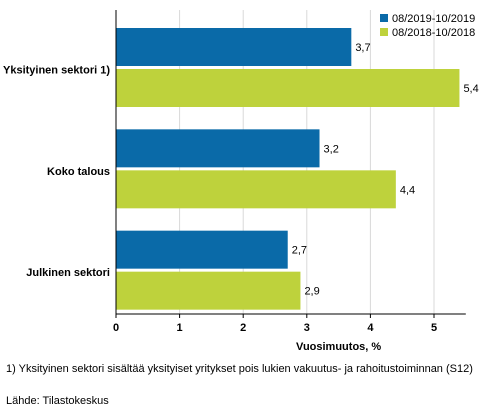  What do you see at coordinates (116, 328) in the screenshot?
I see `x-tick-label-0: 0` at bounding box center [116, 328].